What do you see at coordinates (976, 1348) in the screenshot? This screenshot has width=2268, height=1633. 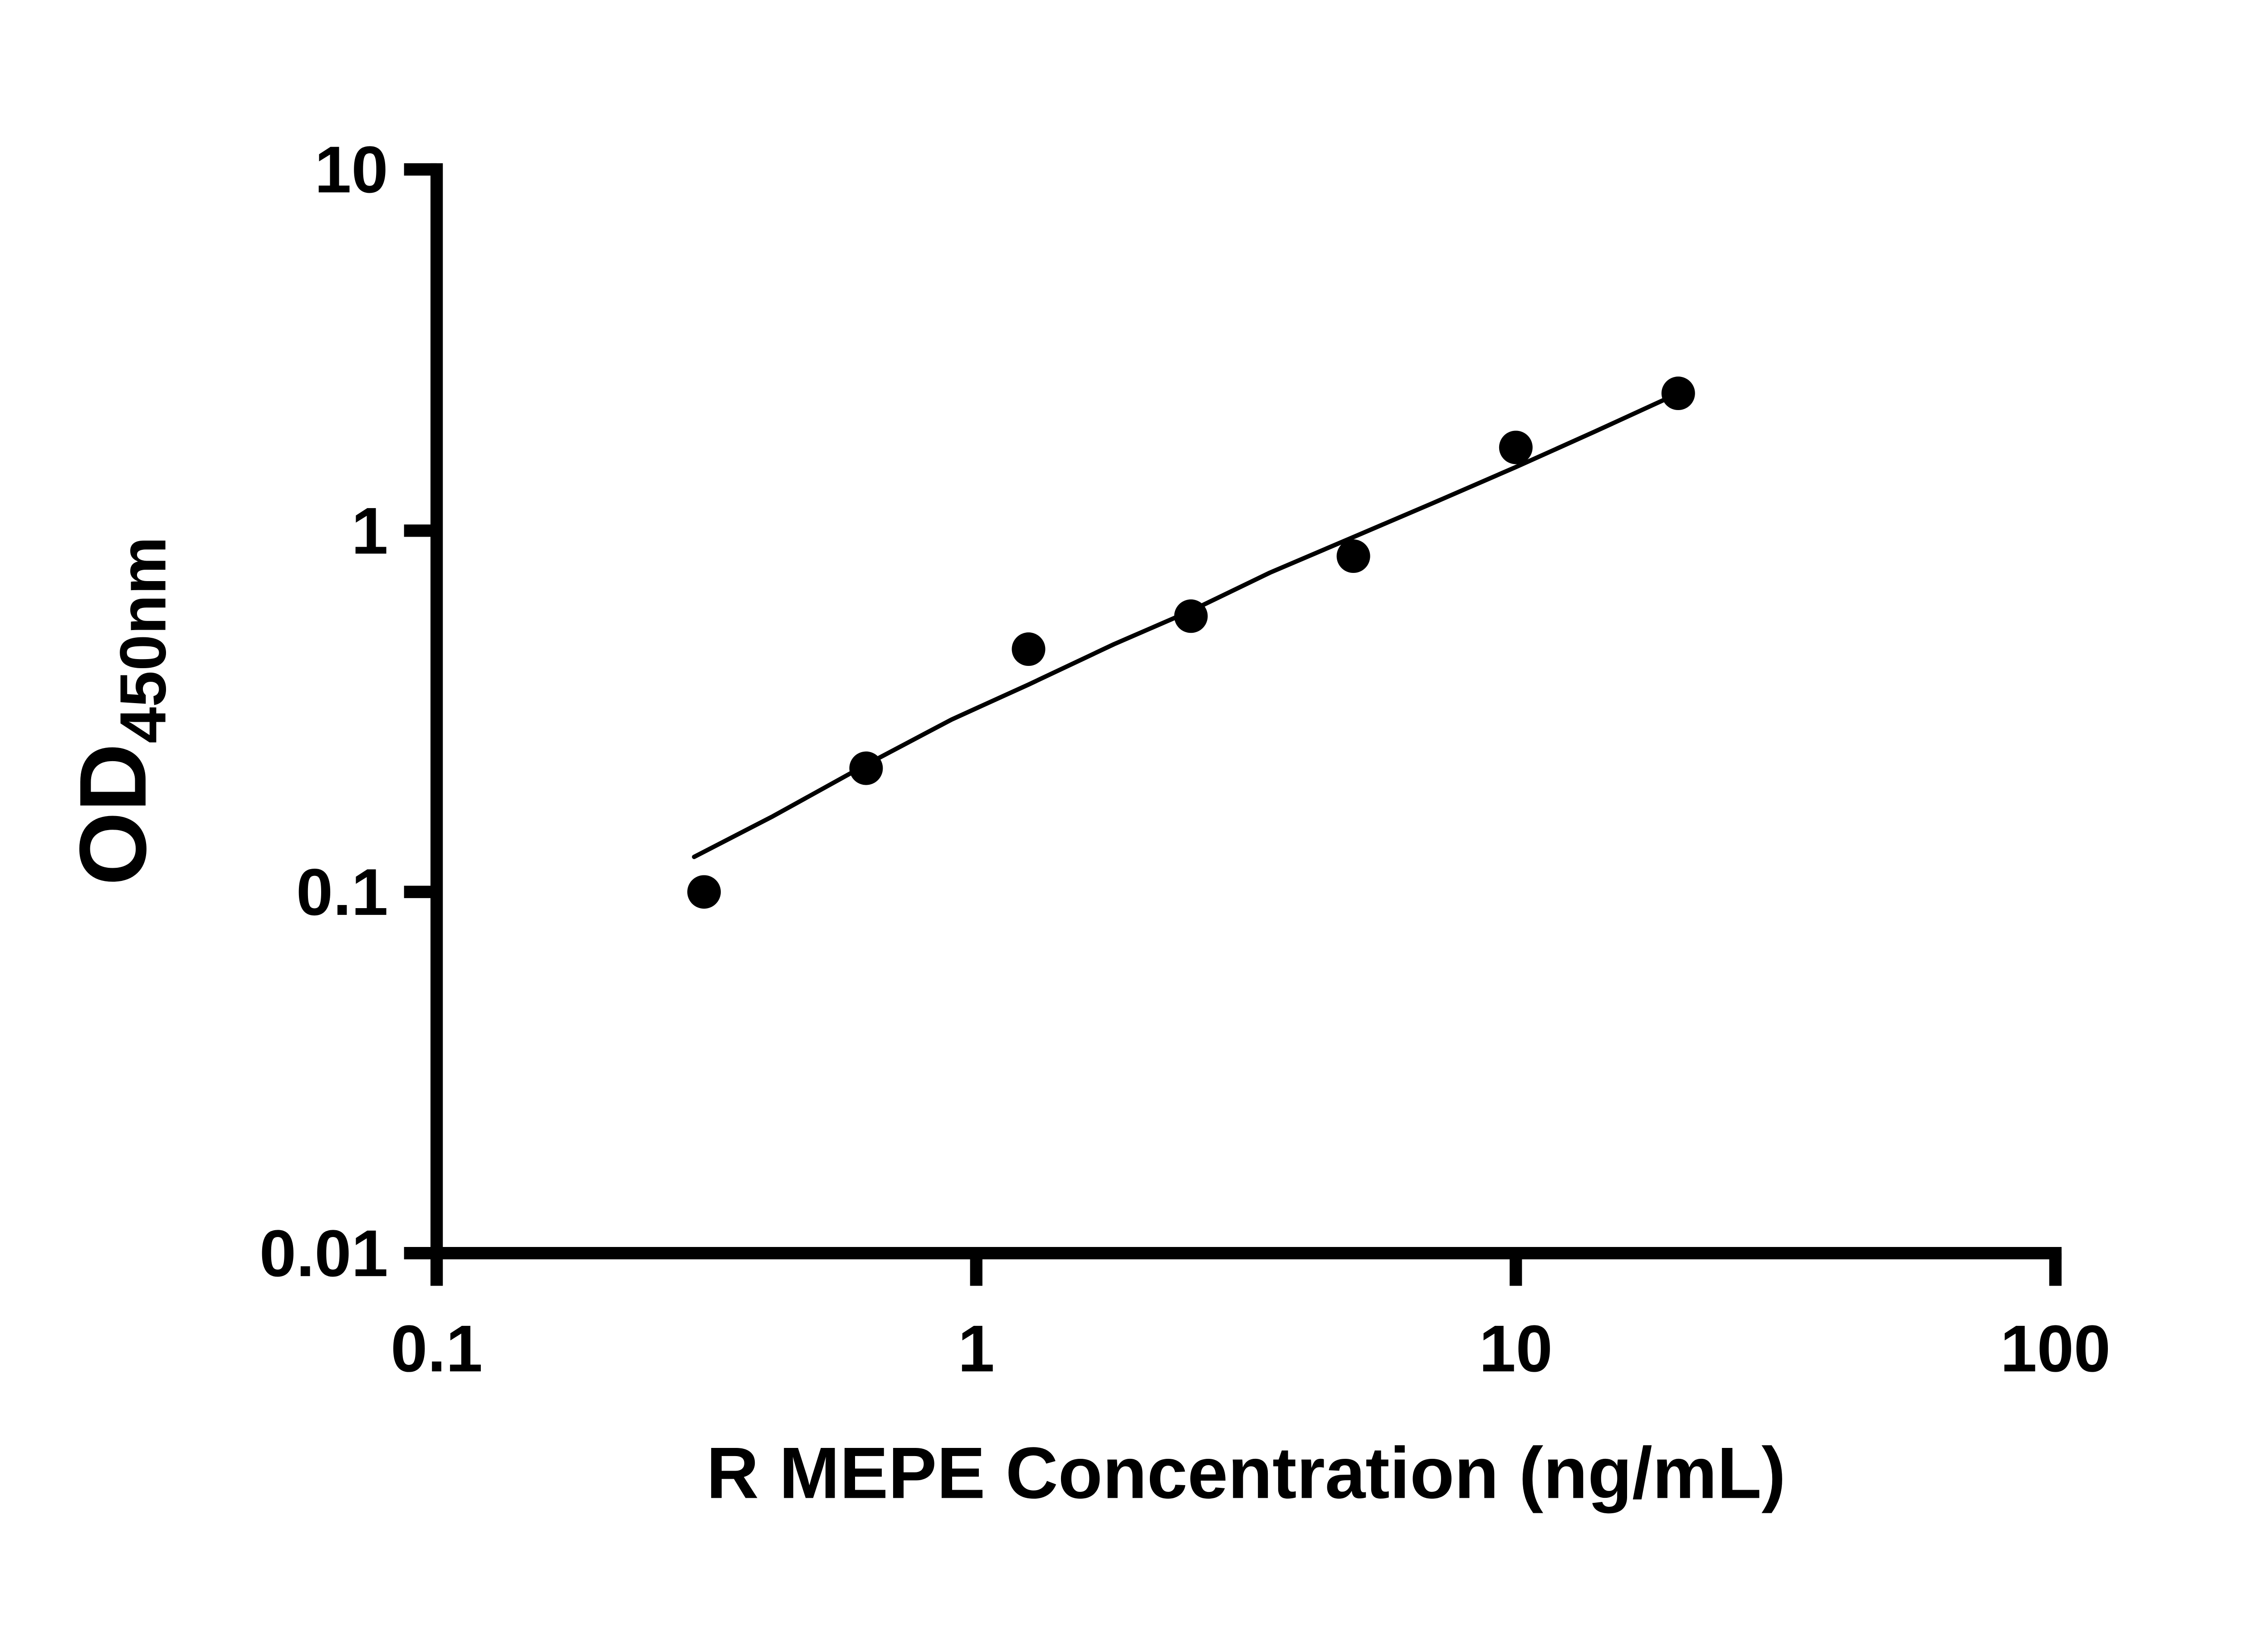 I see `x-tick-label: 1` at bounding box center [976, 1348].